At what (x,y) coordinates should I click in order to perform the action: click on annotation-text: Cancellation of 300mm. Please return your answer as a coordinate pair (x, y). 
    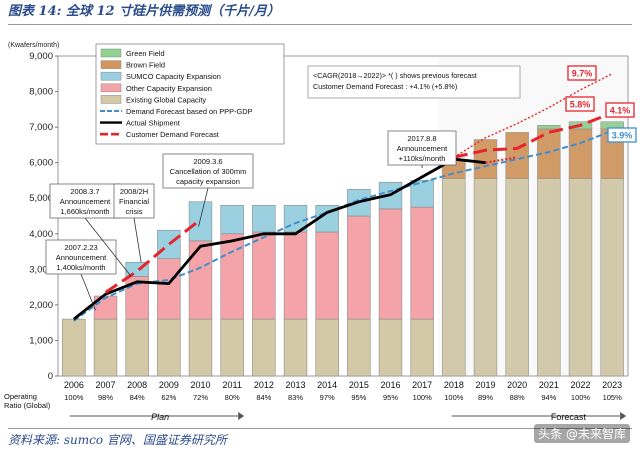
    Looking at the image, I should click on (208, 171).